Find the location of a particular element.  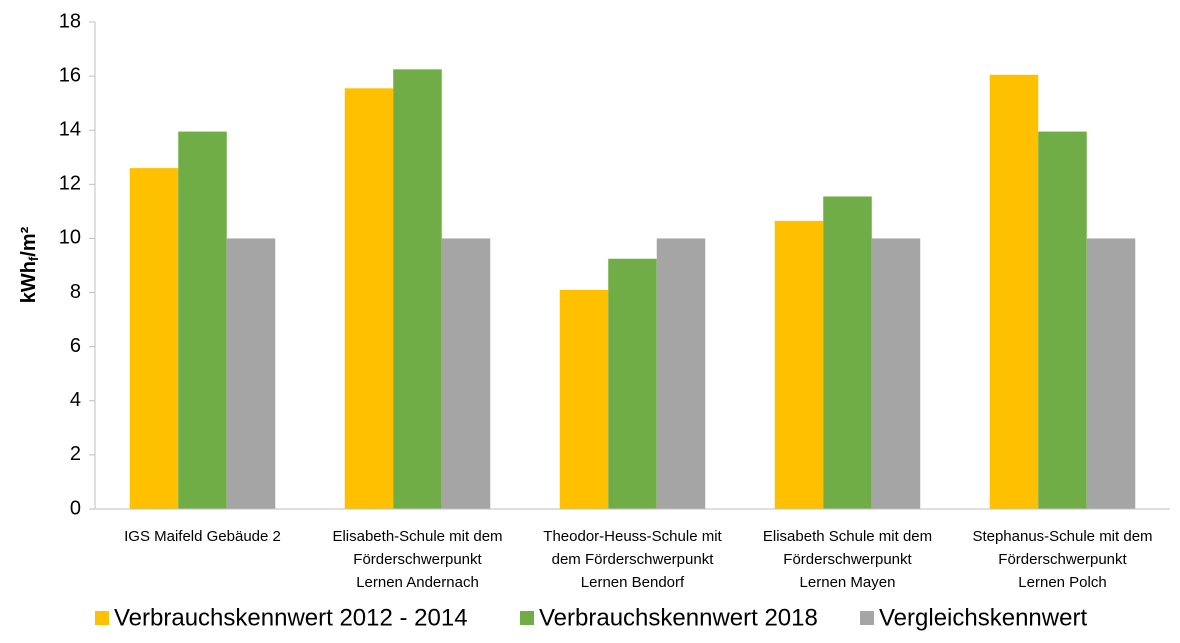

y-tick-label: 10 is located at coordinates (70, 238).